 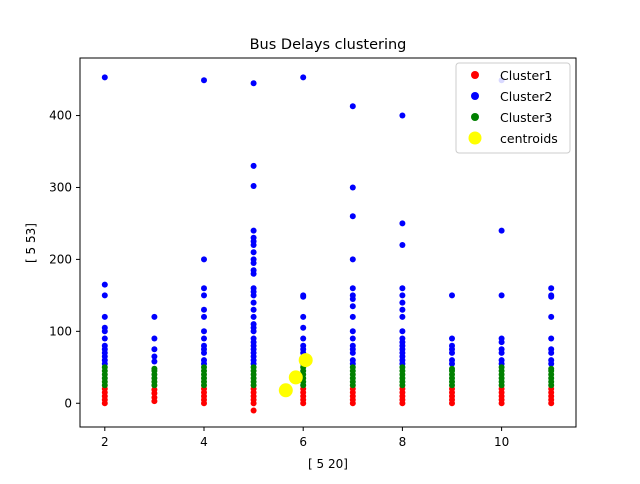 I want to click on legend-label: Cluster2, so click(x=526, y=96).